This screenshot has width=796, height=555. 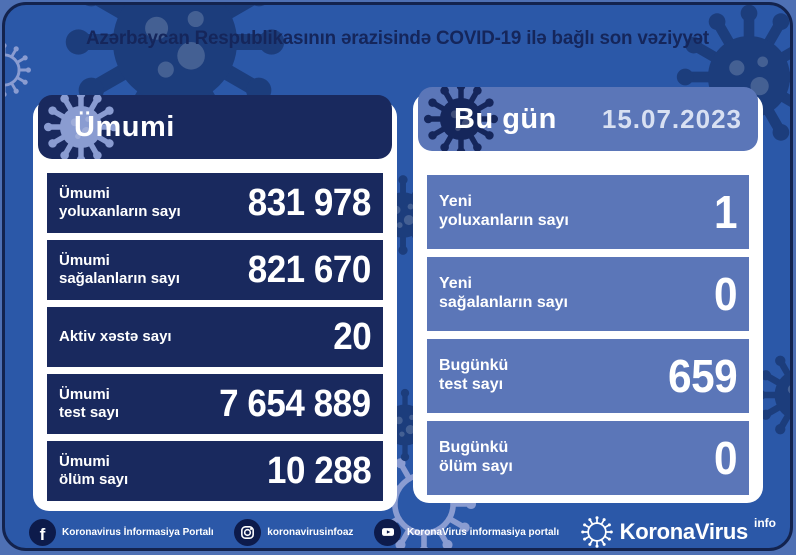 I want to click on instagram-link: koronavirusinfoaz, so click(x=294, y=532).